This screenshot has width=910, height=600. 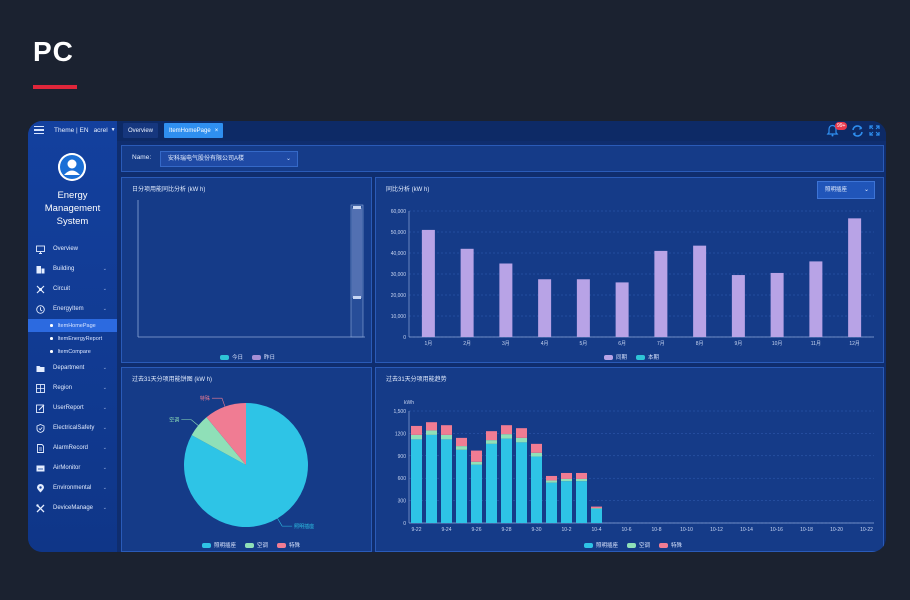 I want to click on name-select-value: 安科瑞电气股份有限公司A楼, so click(x=206, y=159).